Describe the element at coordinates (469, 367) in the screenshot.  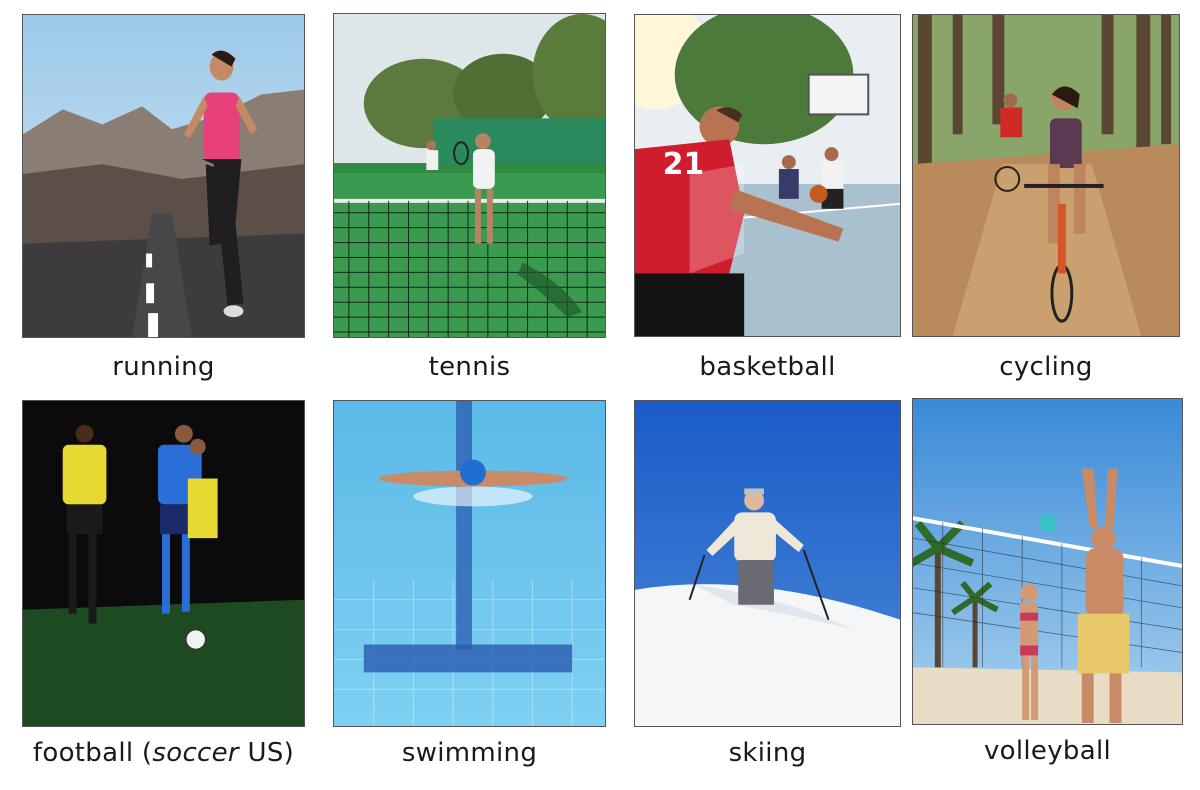
I see `caption-tennis: tennis` at that location.